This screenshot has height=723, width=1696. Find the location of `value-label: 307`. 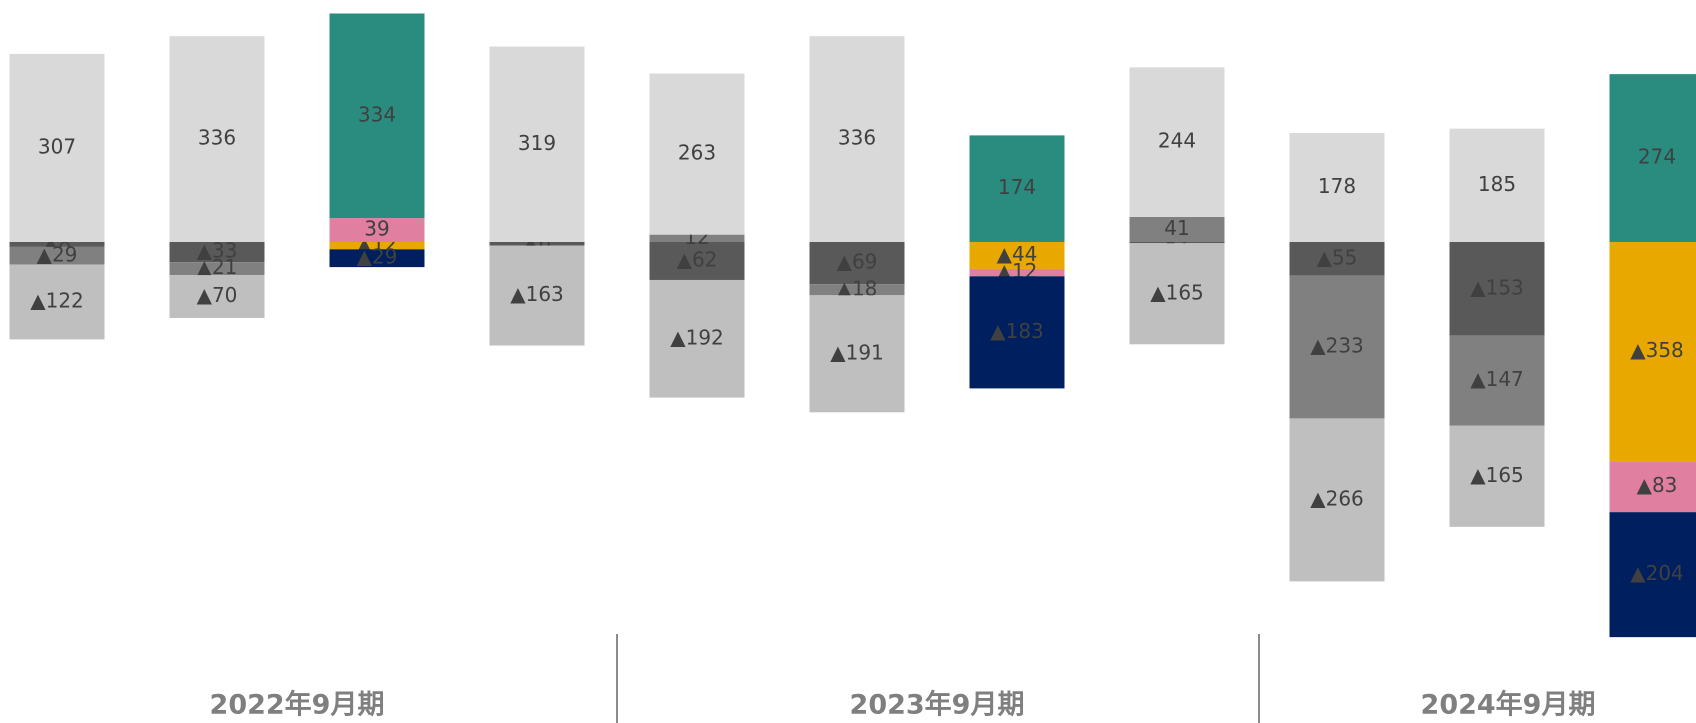

value-label: 307 is located at coordinates (57, 146).